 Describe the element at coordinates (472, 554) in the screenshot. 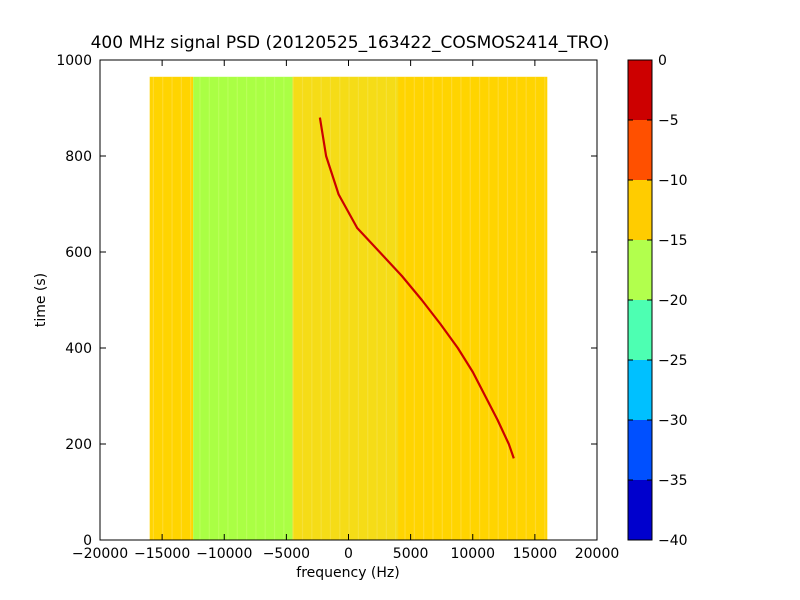

I see `x-tick-label: 10000` at that location.